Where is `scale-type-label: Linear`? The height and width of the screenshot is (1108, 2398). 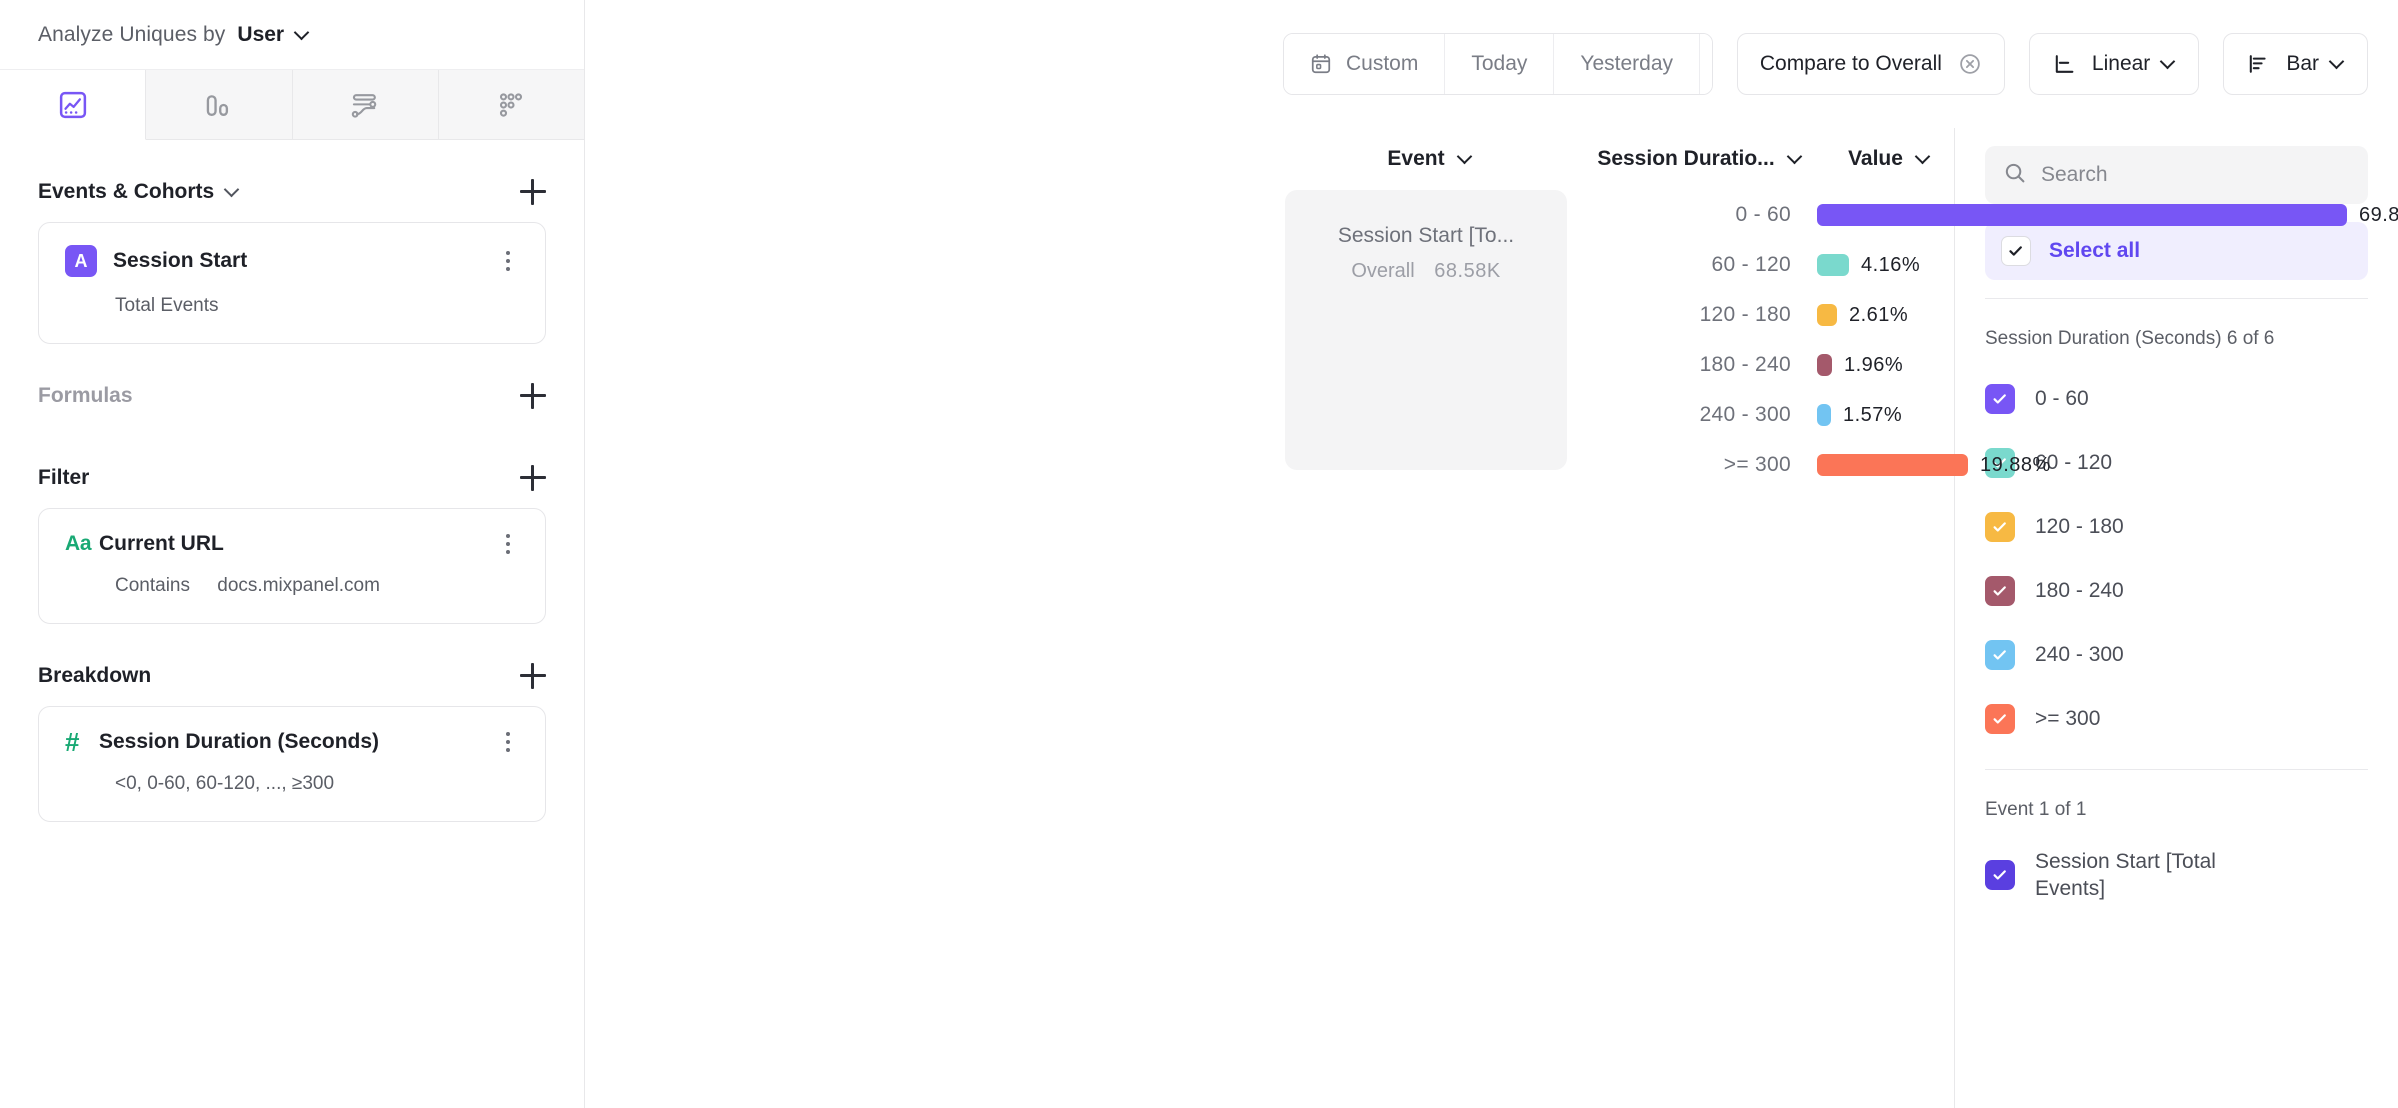 scale-type-label: Linear is located at coordinates (2121, 63).